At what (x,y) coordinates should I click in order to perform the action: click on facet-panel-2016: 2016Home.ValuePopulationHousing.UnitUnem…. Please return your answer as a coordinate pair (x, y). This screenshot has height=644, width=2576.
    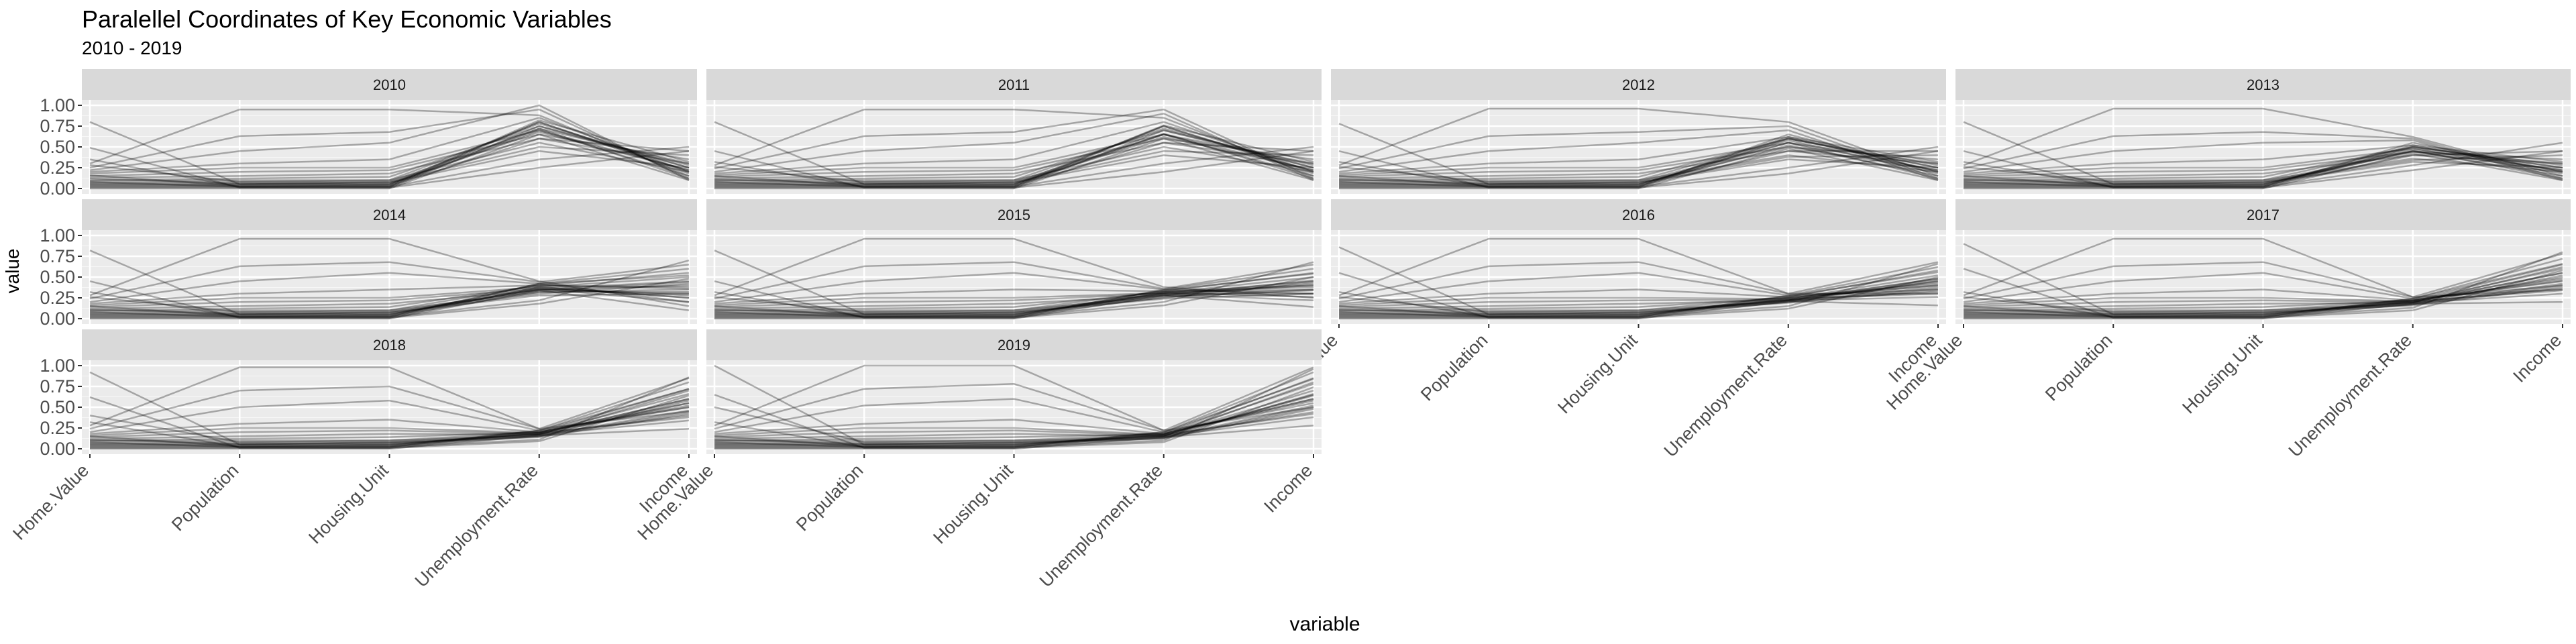
    Looking at the image, I should click on (1602, 330).